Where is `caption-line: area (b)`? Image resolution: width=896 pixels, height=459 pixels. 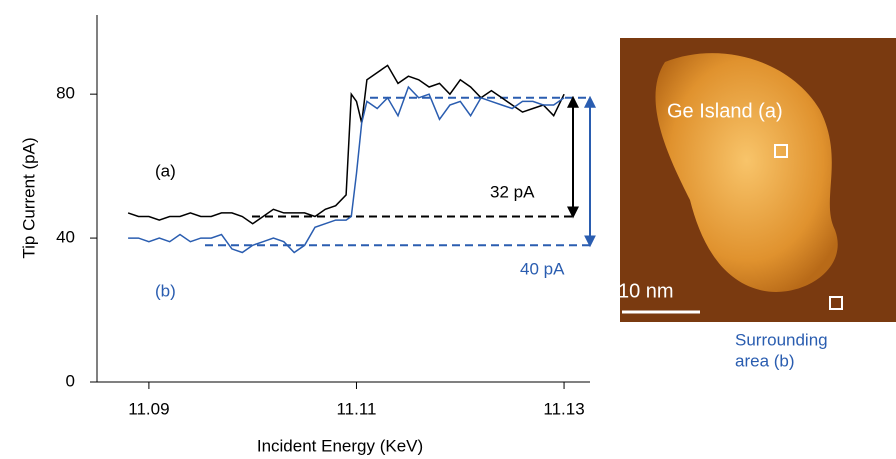 caption-line: area (b) is located at coordinates (765, 360).